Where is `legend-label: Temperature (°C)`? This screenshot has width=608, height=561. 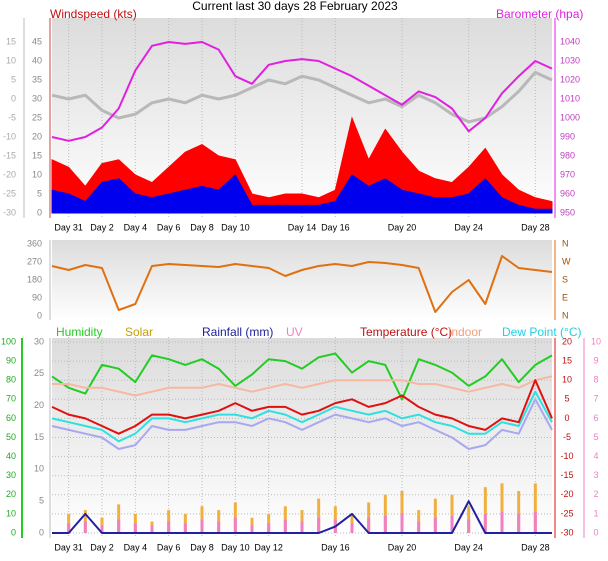
legend-label: Temperature (°C) is located at coordinates (406, 332).